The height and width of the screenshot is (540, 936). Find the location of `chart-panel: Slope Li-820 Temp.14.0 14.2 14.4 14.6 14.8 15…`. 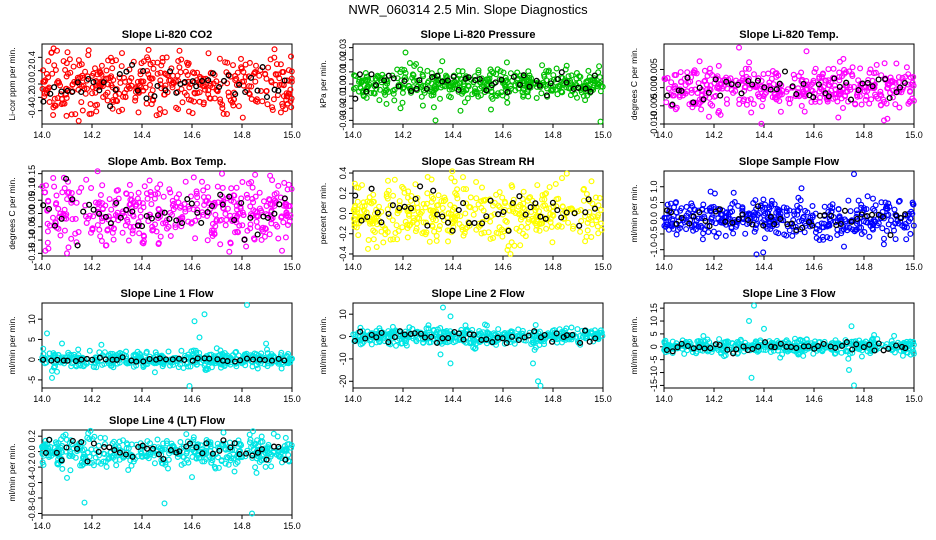

chart-panel: Slope Li-820 Temp.14.0 14.2 14.4 14.6 14.8 15… is located at coordinates (776, 84).